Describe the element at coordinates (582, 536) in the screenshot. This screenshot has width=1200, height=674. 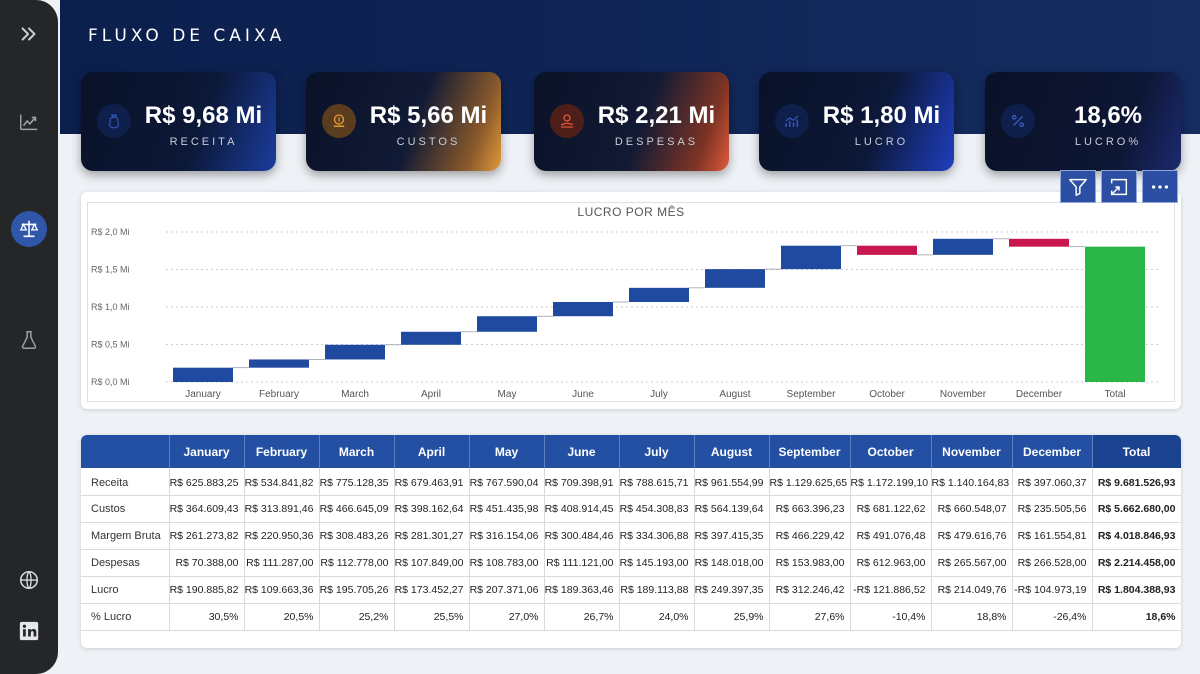
I see `table-cell: R$ 300.484,46` at that location.